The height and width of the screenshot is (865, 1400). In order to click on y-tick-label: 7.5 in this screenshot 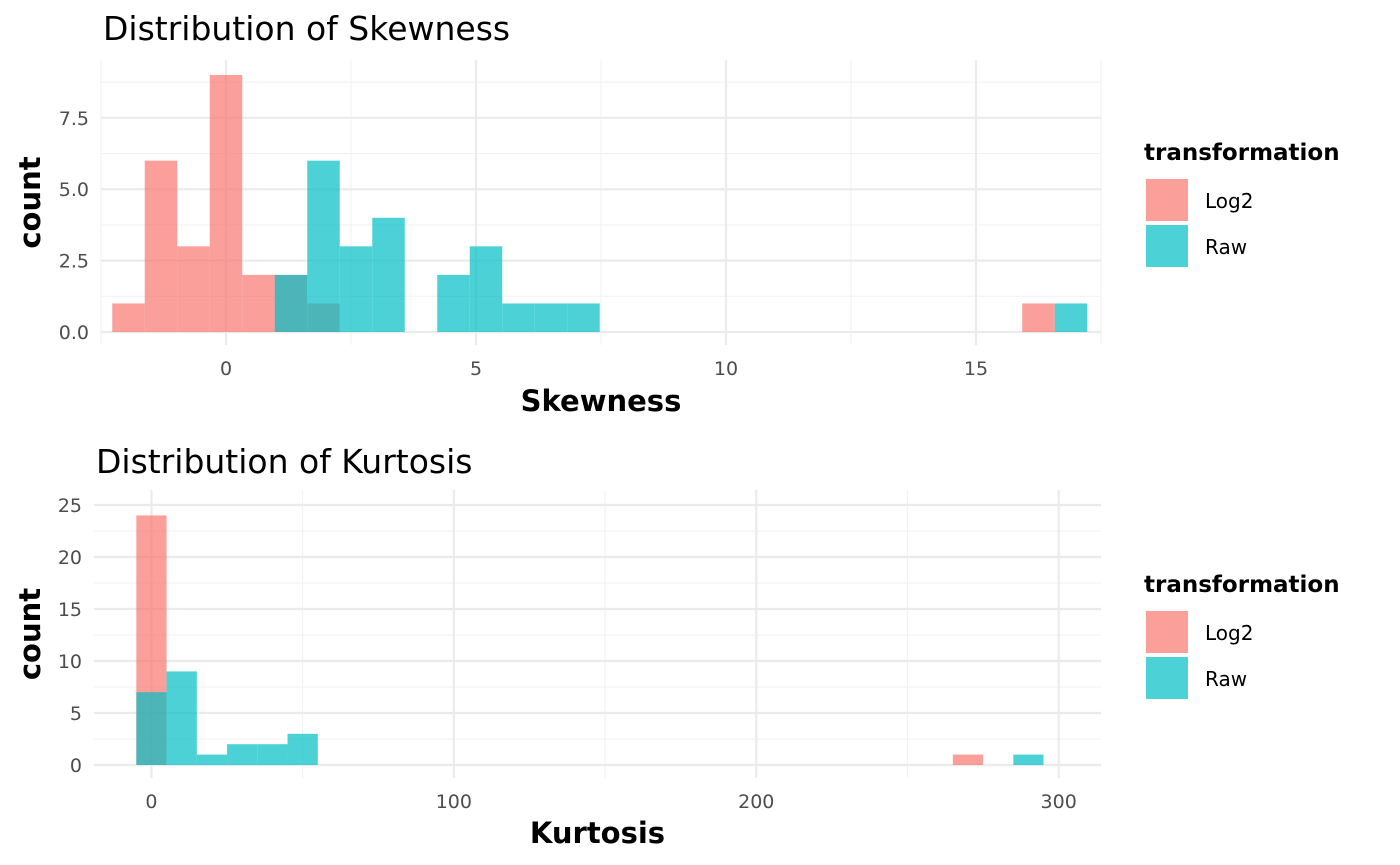, I will do `click(74, 119)`.